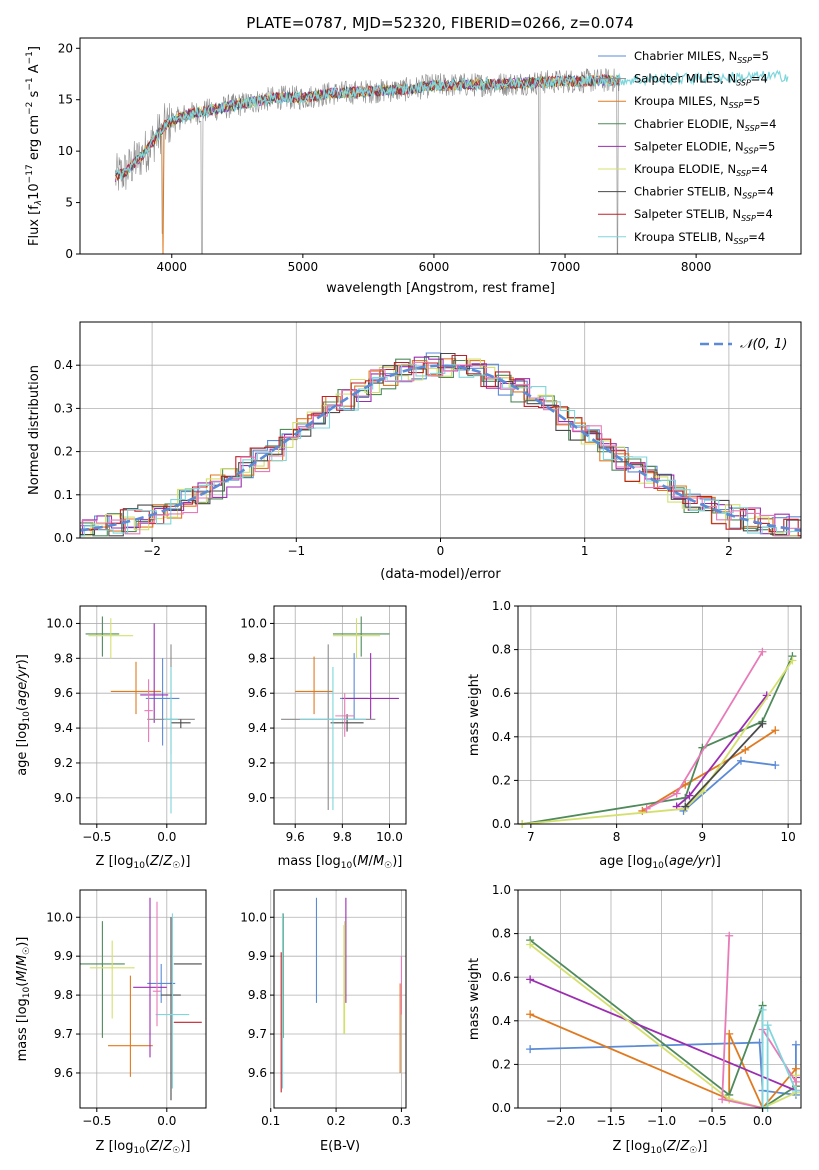  I want to click on y-tick-label: 0.2, so click(501, 1064).